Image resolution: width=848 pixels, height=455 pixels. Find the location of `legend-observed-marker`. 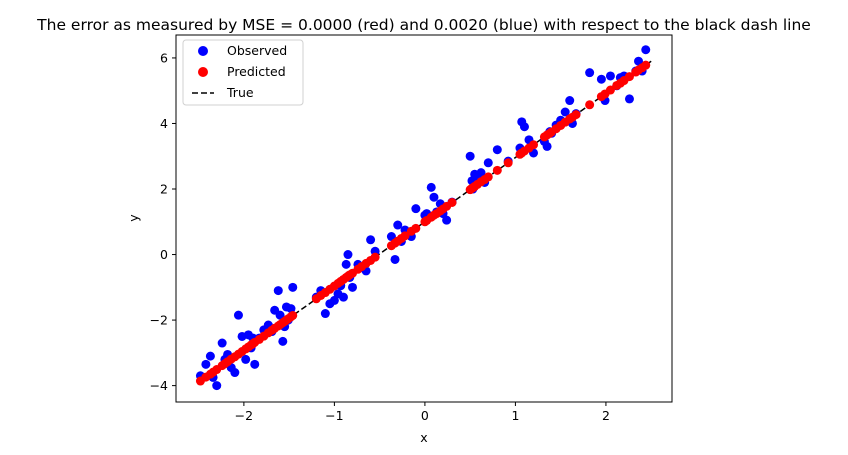

legend-observed-marker is located at coordinates (203, 51).